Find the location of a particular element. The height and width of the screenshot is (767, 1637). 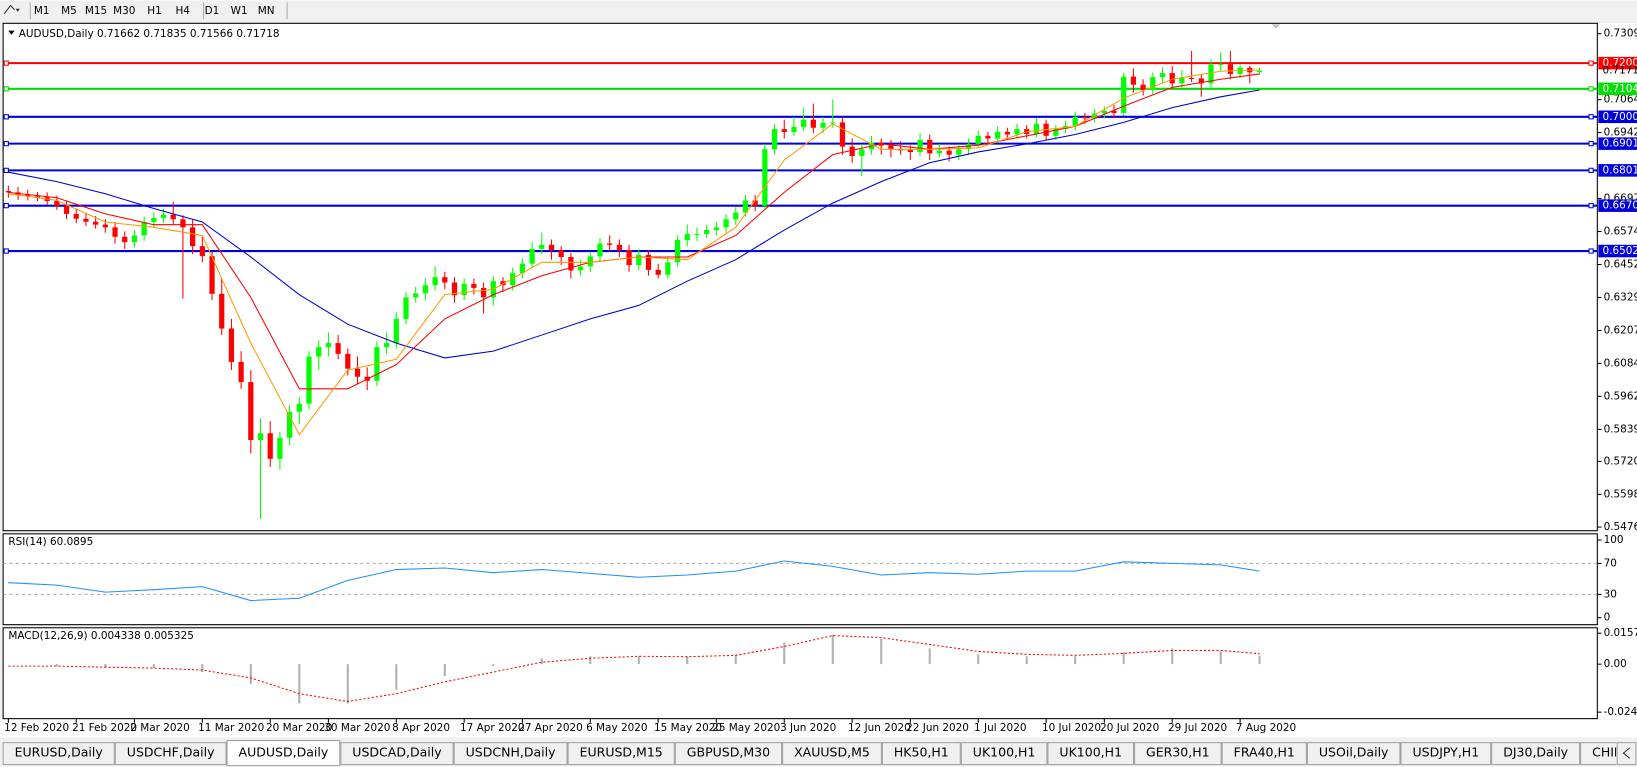

tab-label: CHINA300,H4 is located at coordinates (1614, 752).